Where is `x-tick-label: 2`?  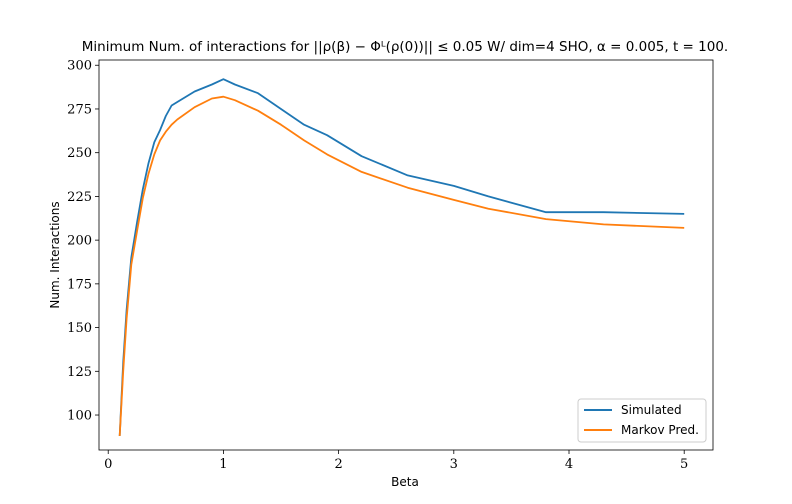 x-tick-label: 2 is located at coordinates (338, 464).